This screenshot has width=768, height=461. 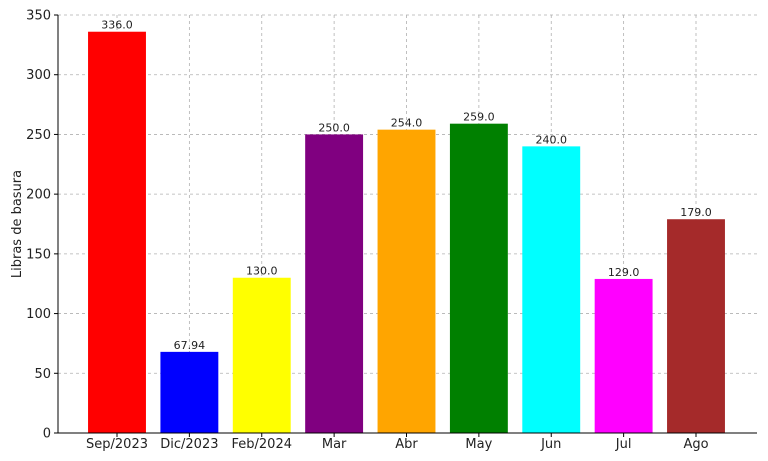 I want to click on y-tick-label: 350, so click(x=38, y=16).